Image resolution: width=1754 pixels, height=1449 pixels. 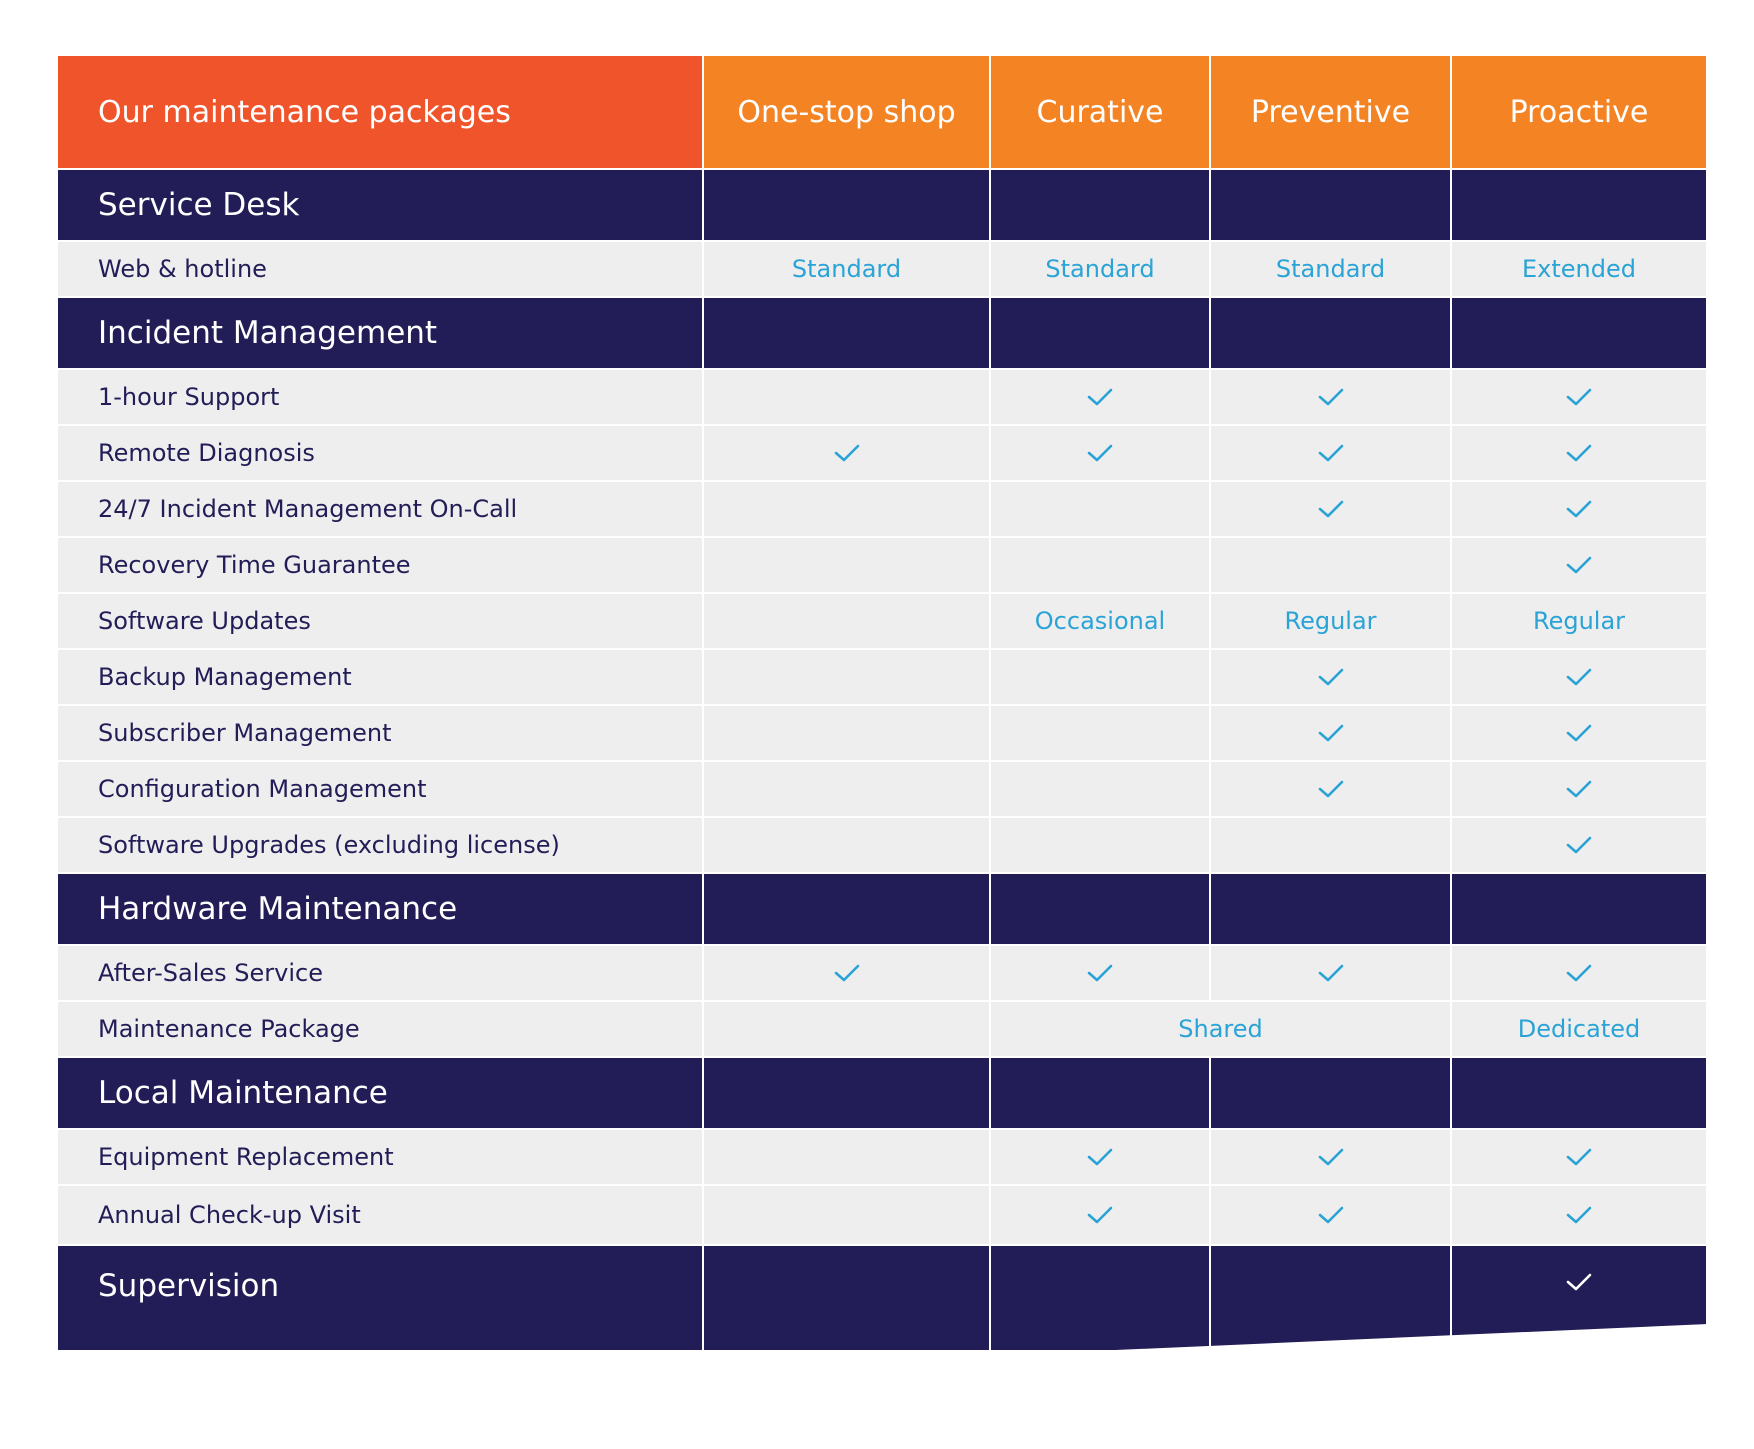 I want to click on package-header-one-stop-shop: One-stop shop, so click(x=846, y=112).